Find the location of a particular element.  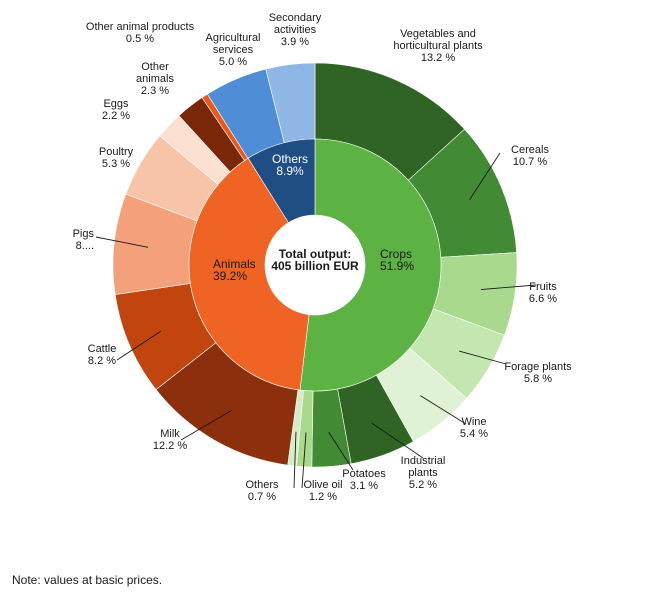

leader-line-others is located at coordinates (295, 460).